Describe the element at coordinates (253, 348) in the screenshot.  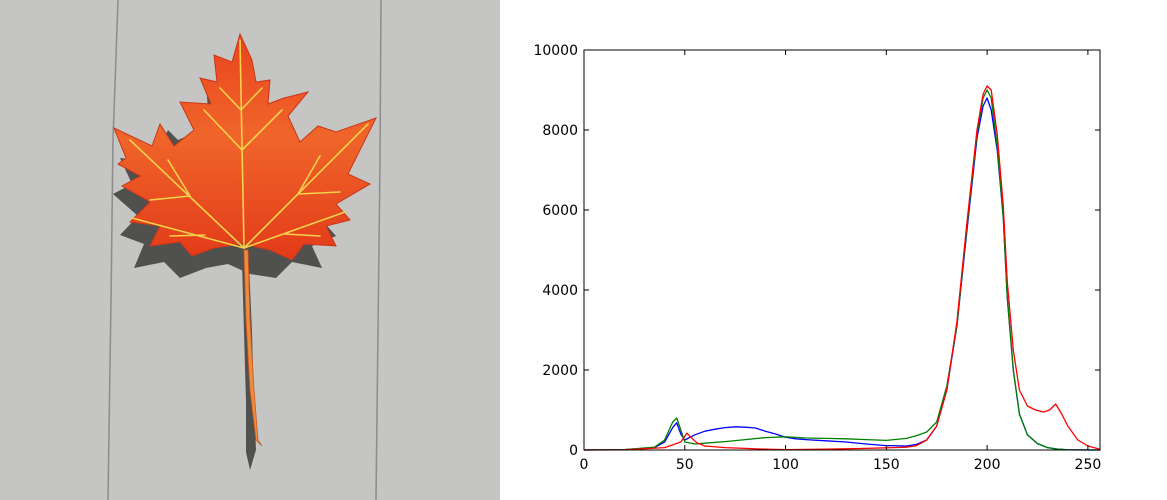
I see `leaf-stem` at that location.